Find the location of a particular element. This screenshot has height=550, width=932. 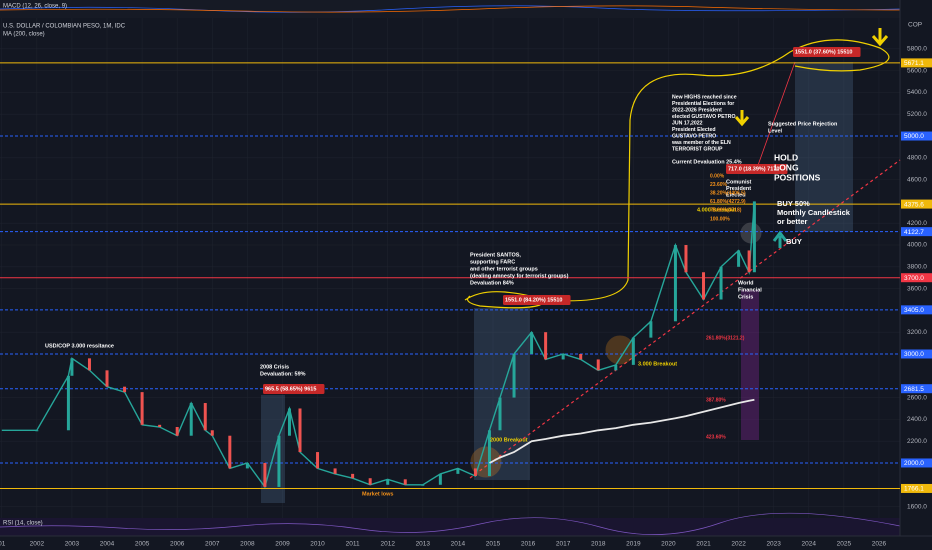

annotation: Market lows is located at coordinates (377, 494).